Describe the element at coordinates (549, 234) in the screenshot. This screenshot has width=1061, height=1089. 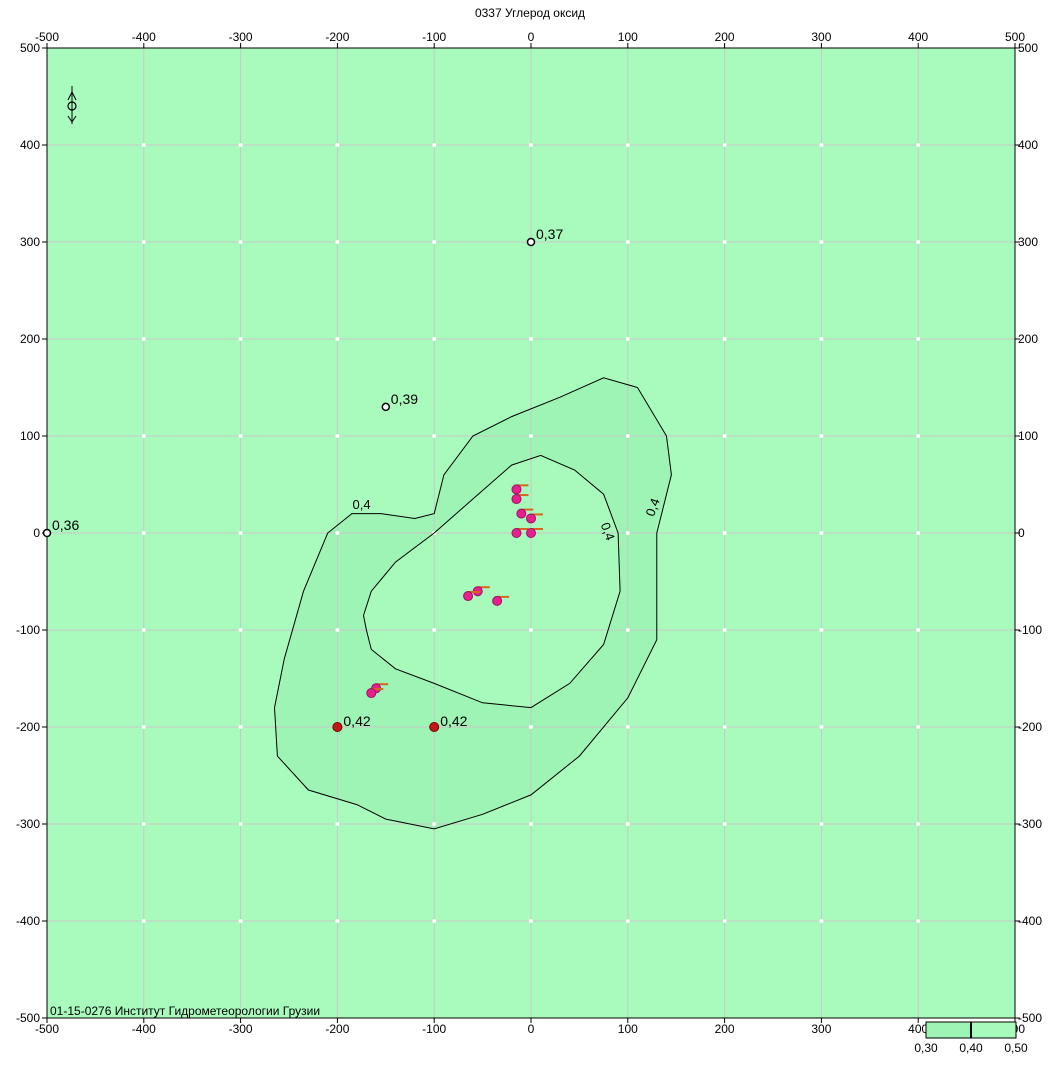
I see `calc-point-label: 0,37` at that location.